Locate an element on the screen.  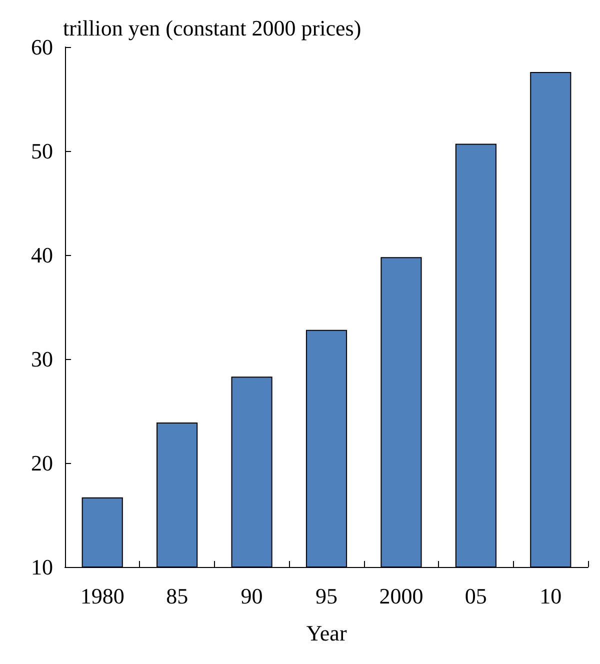
y-tick-label: 30 is located at coordinates (42, 359).